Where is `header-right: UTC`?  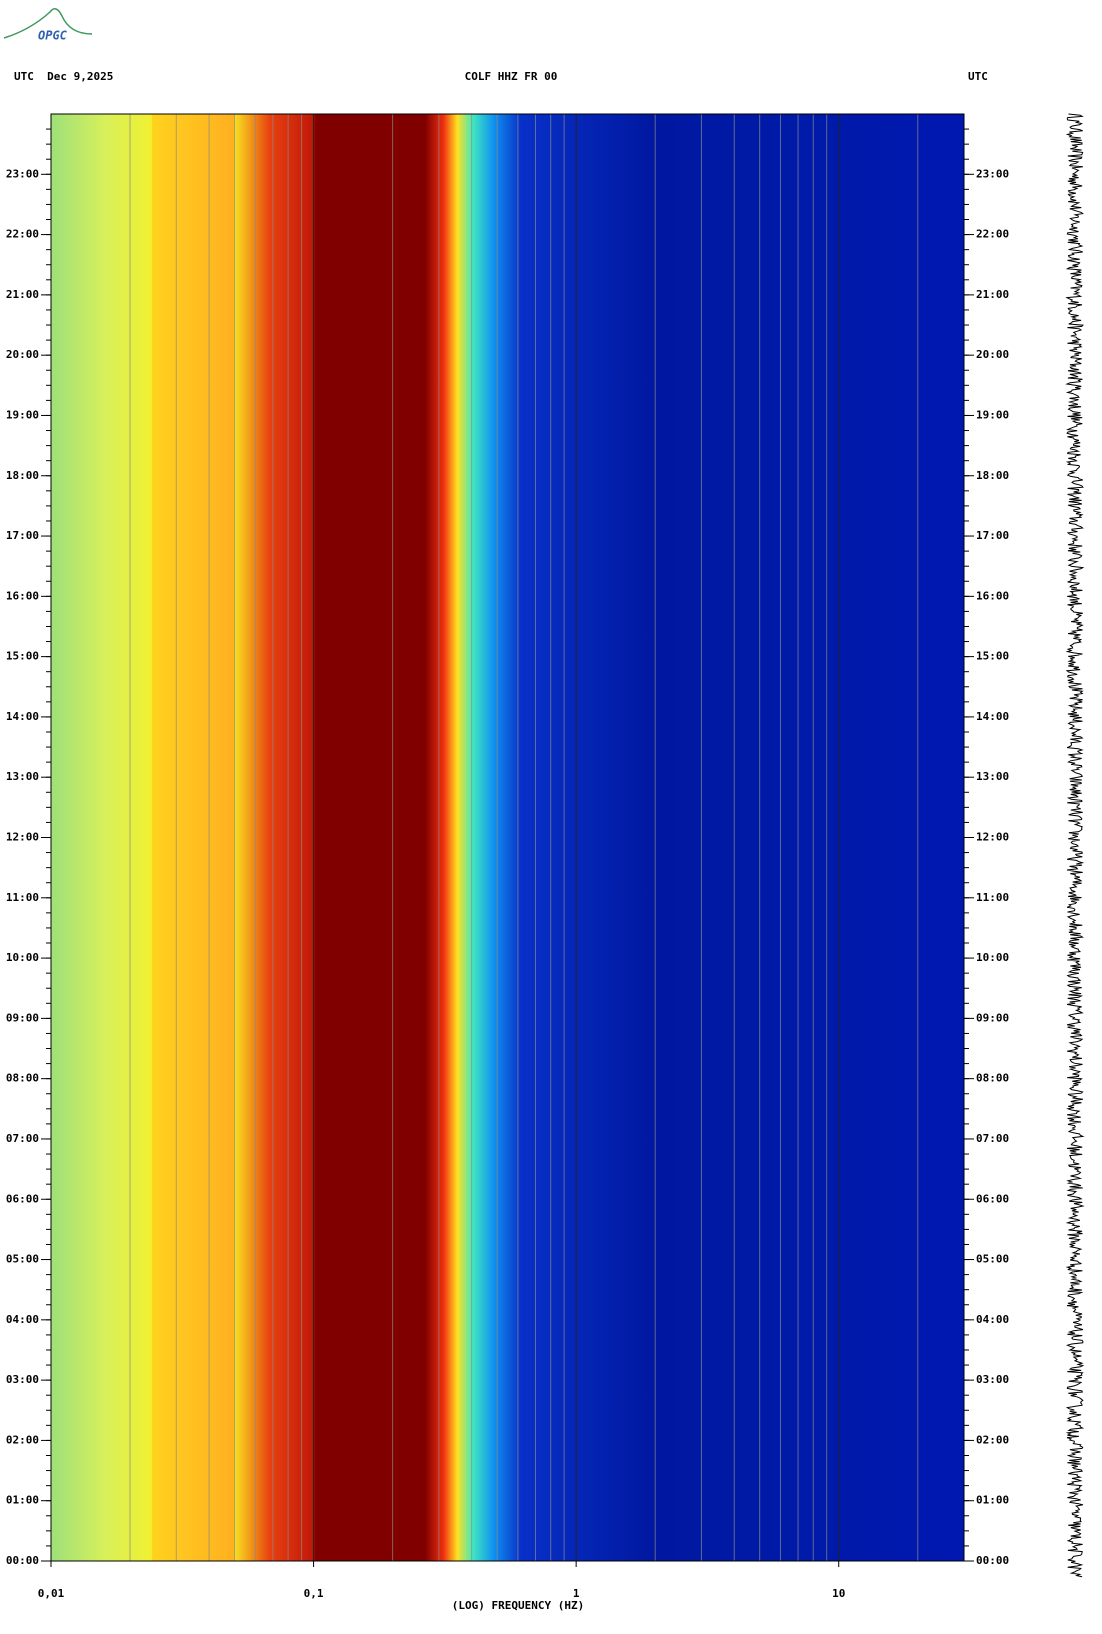
header-right: UTC is located at coordinates (978, 76).